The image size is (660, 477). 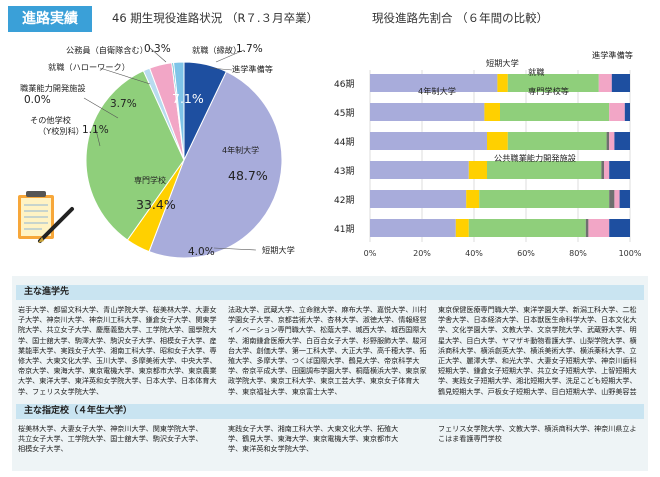 I want to click on main-destinations-heading: 主な進学先, so click(x=330, y=292).